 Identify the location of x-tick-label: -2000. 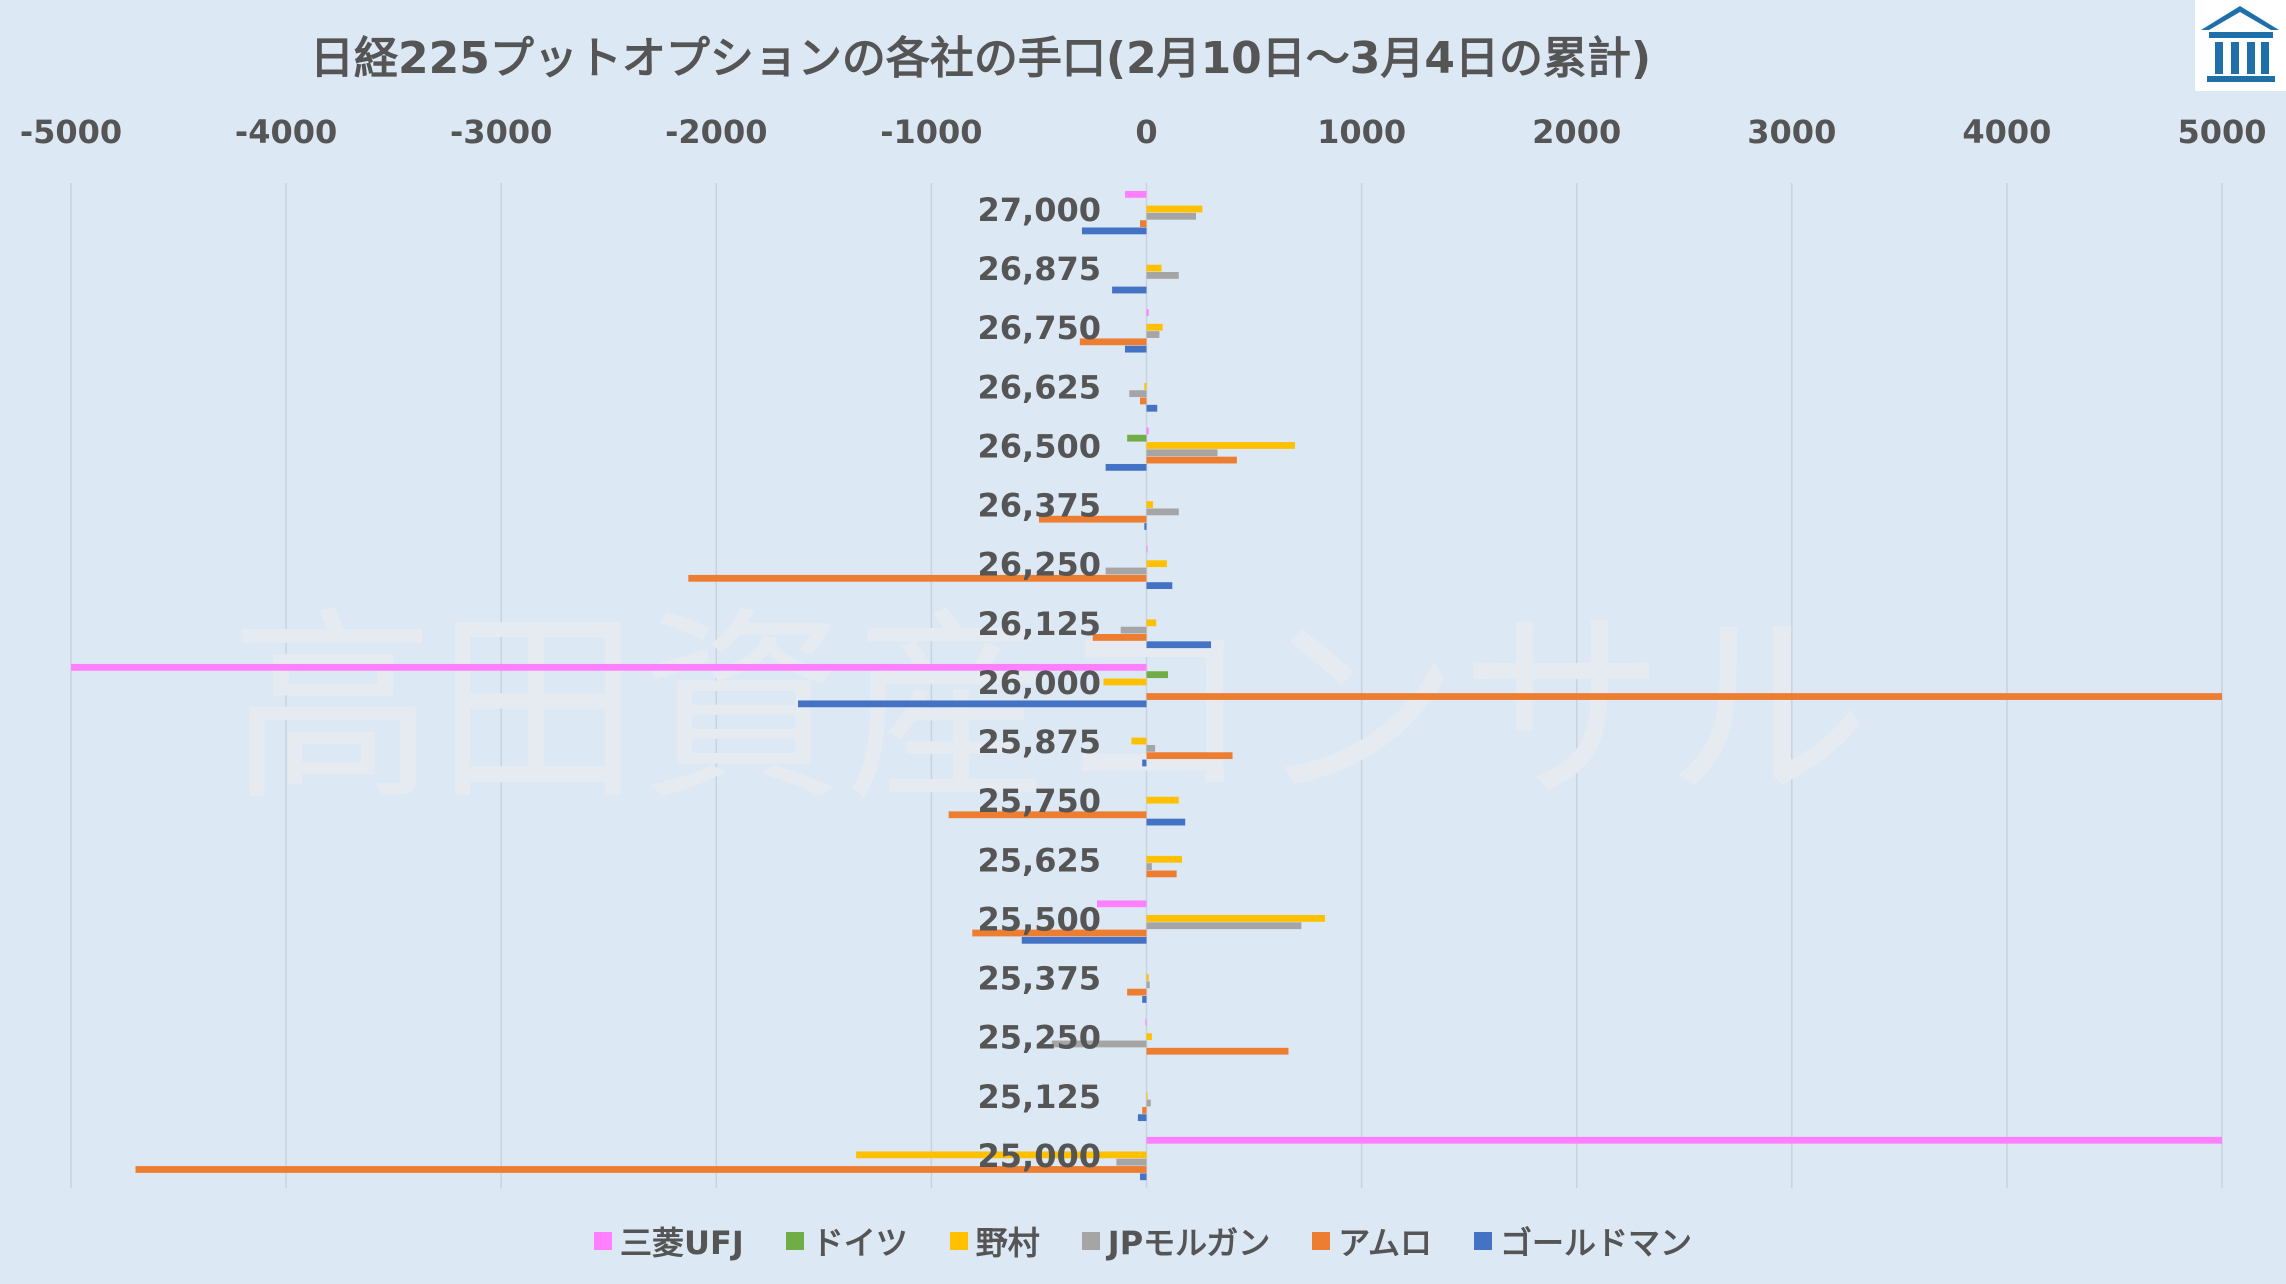
(716, 132).